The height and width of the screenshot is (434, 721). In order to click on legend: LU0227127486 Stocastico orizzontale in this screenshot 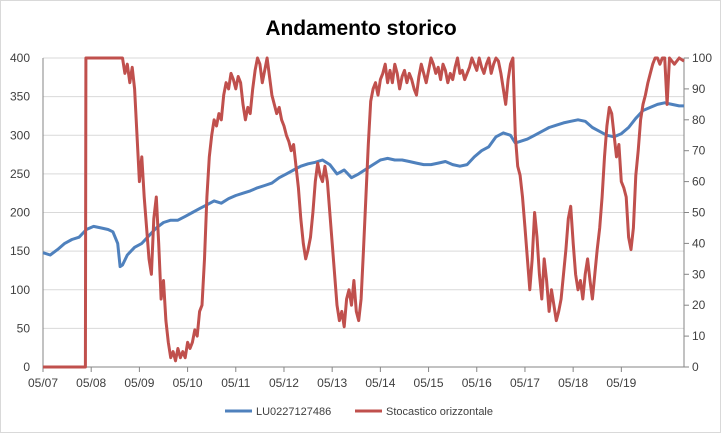, I will do `click(359, 412)`.